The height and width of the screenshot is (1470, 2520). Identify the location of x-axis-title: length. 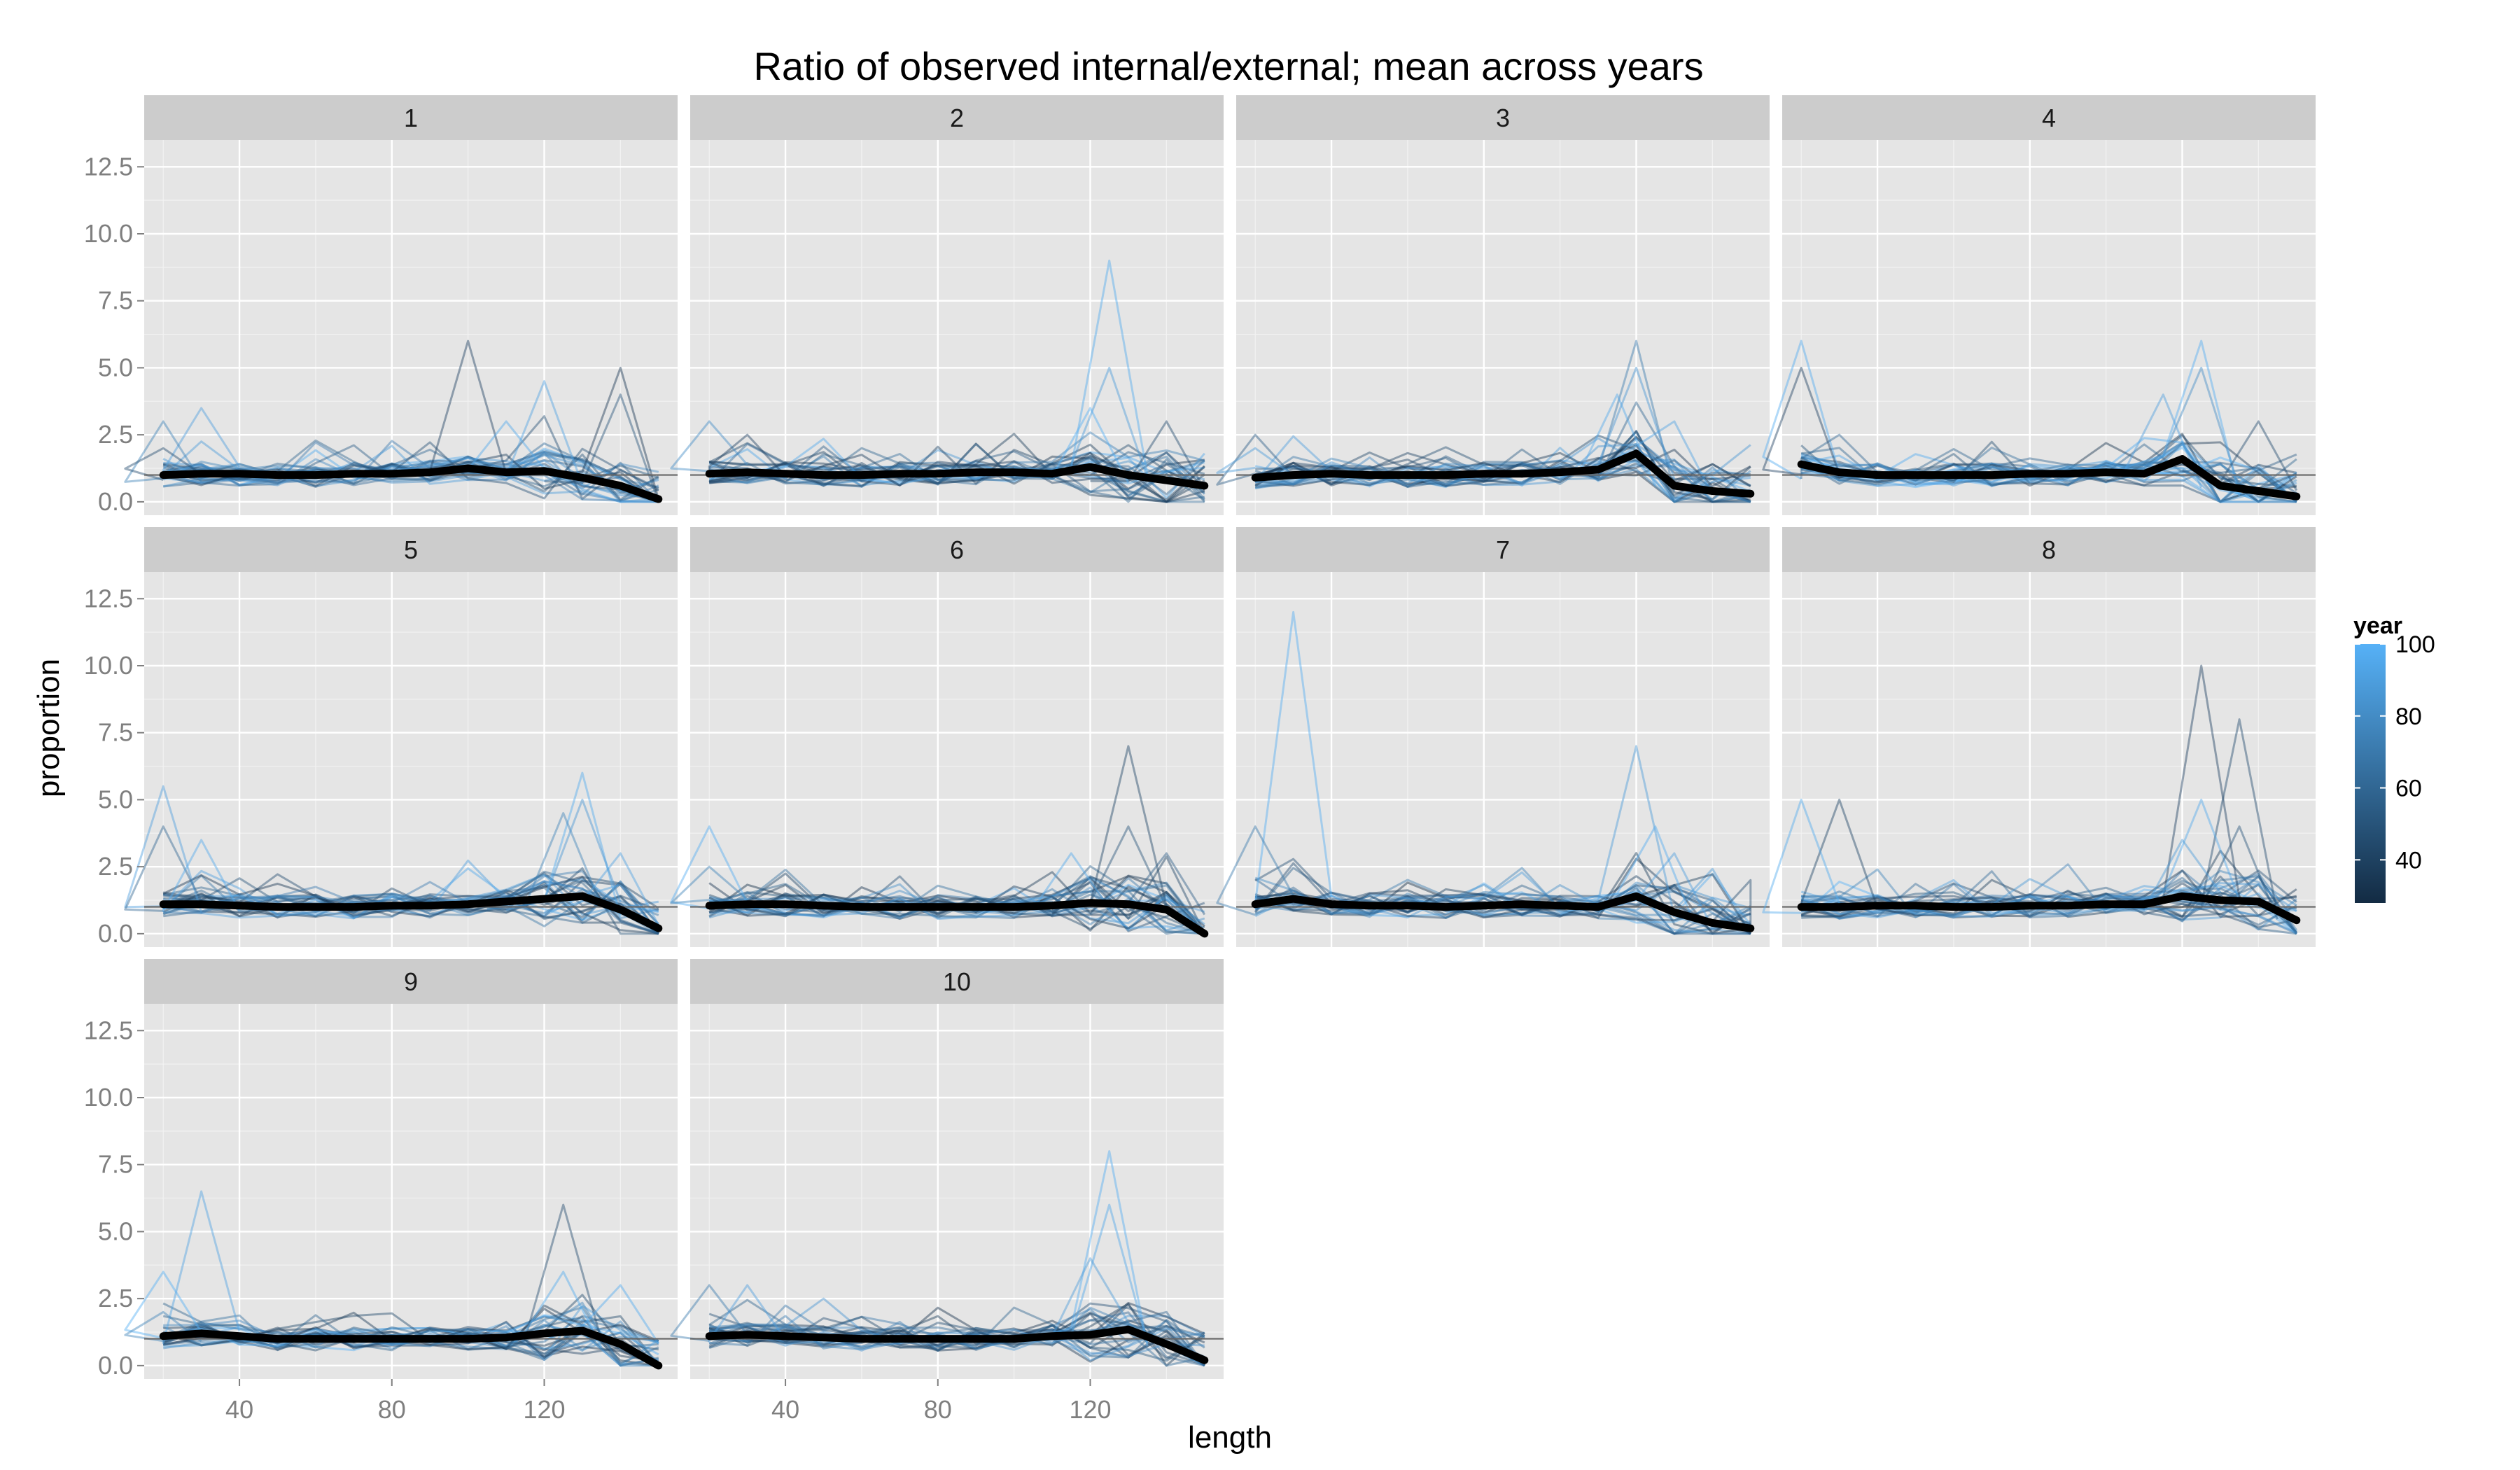
(1230, 1437).